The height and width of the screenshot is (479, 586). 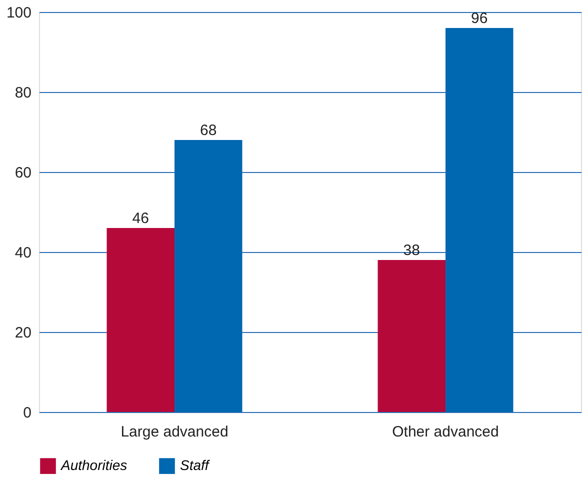 I want to click on legend-label: Staff, so click(x=195, y=465).